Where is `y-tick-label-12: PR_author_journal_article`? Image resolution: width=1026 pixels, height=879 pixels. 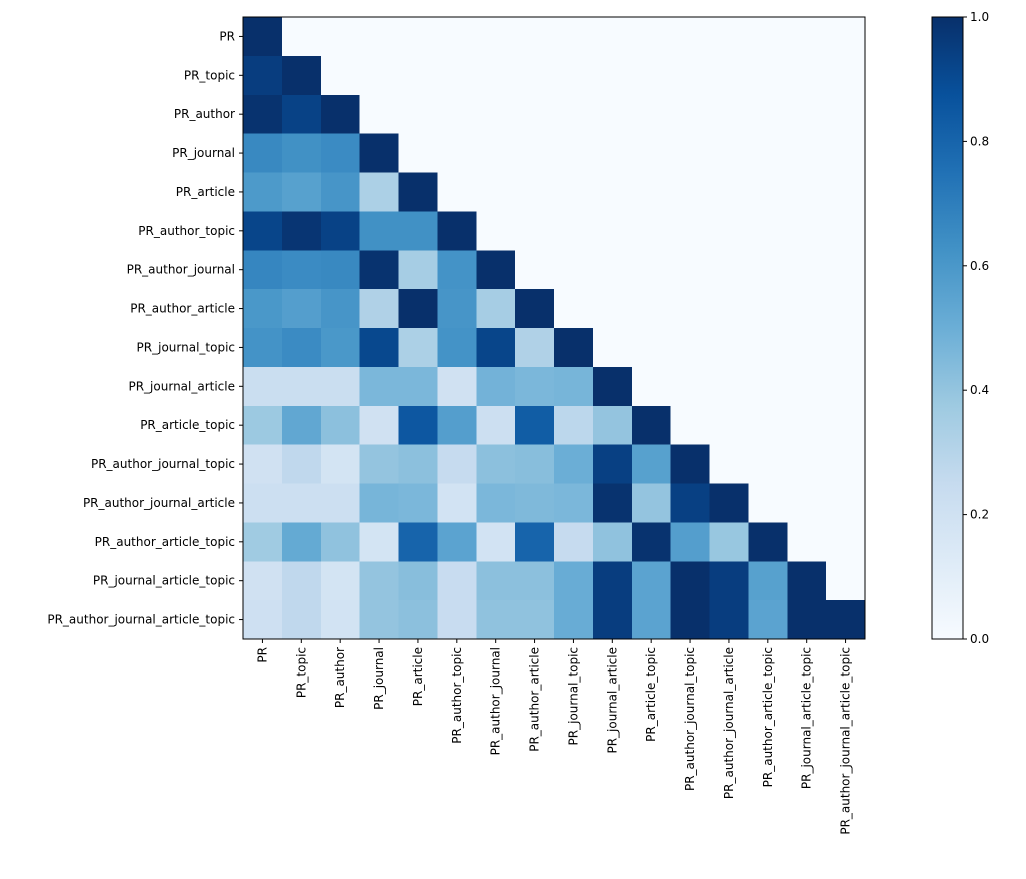
y-tick-label-12: PR_author_journal_article is located at coordinates (159, 503).